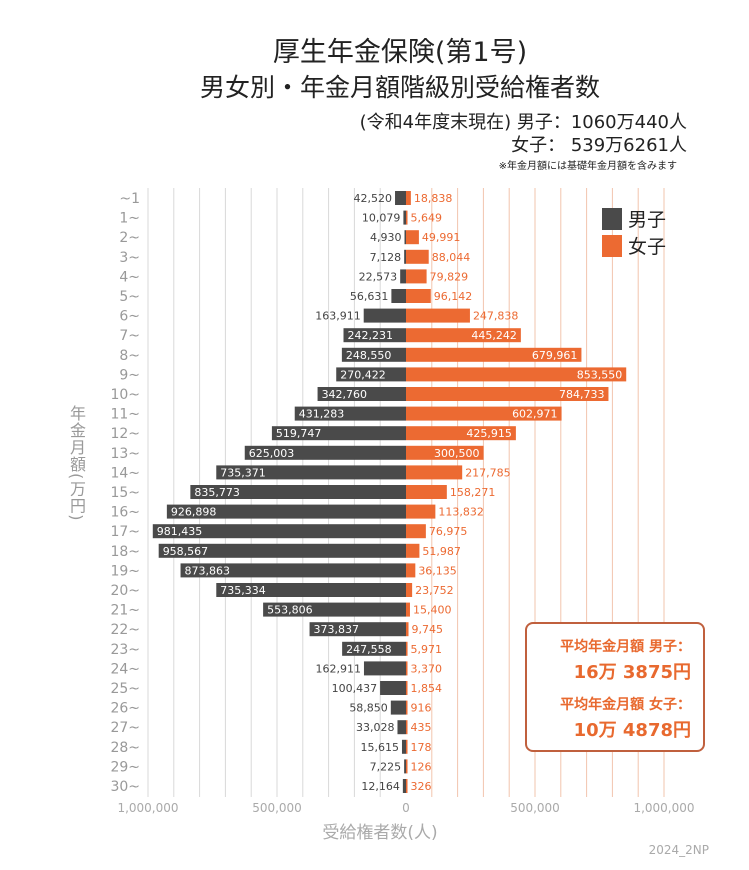 This screenshot has width=749, height=870. I want to click on data-label-female: 3,370, so click(427, 668).